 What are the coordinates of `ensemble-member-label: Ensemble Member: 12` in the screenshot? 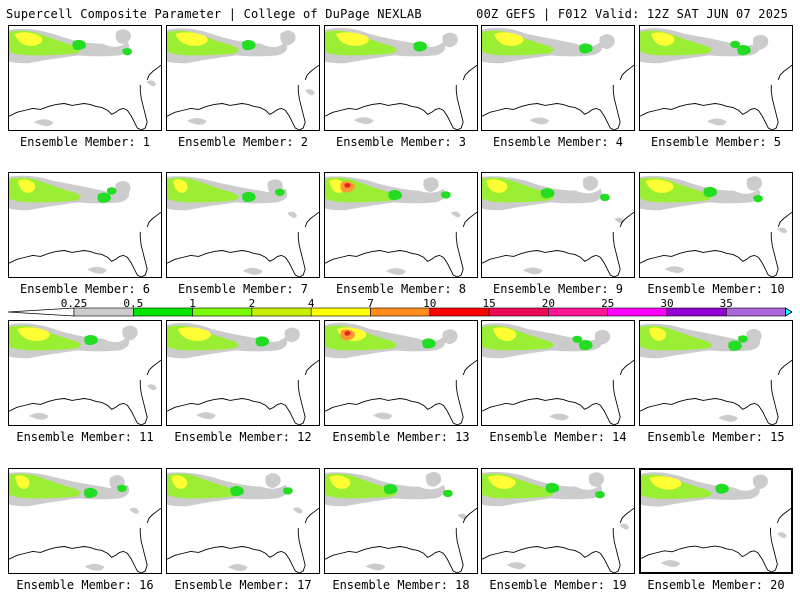 It's located at (243, 437).